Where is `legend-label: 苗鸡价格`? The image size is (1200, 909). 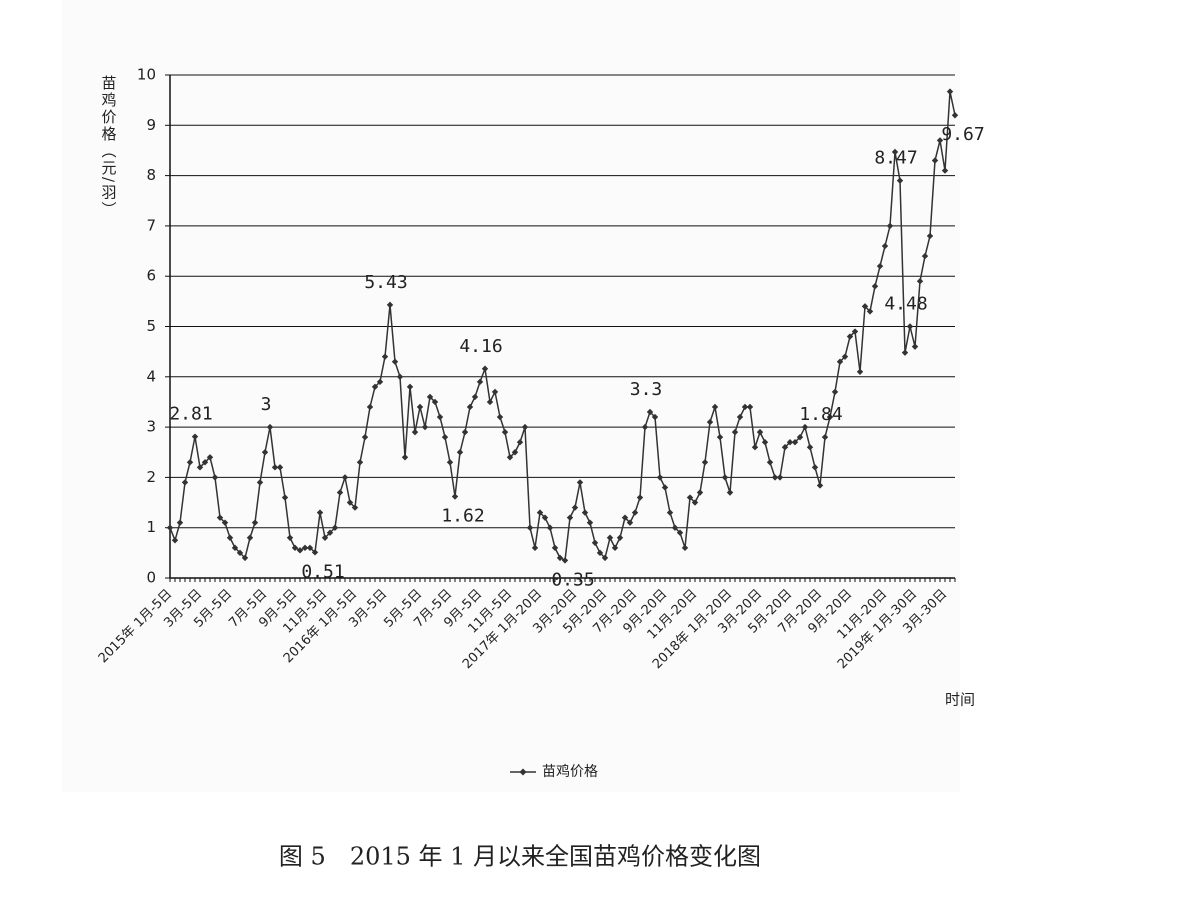 legend-label: 苗鸡价格 is located at coordinates (570, 771).